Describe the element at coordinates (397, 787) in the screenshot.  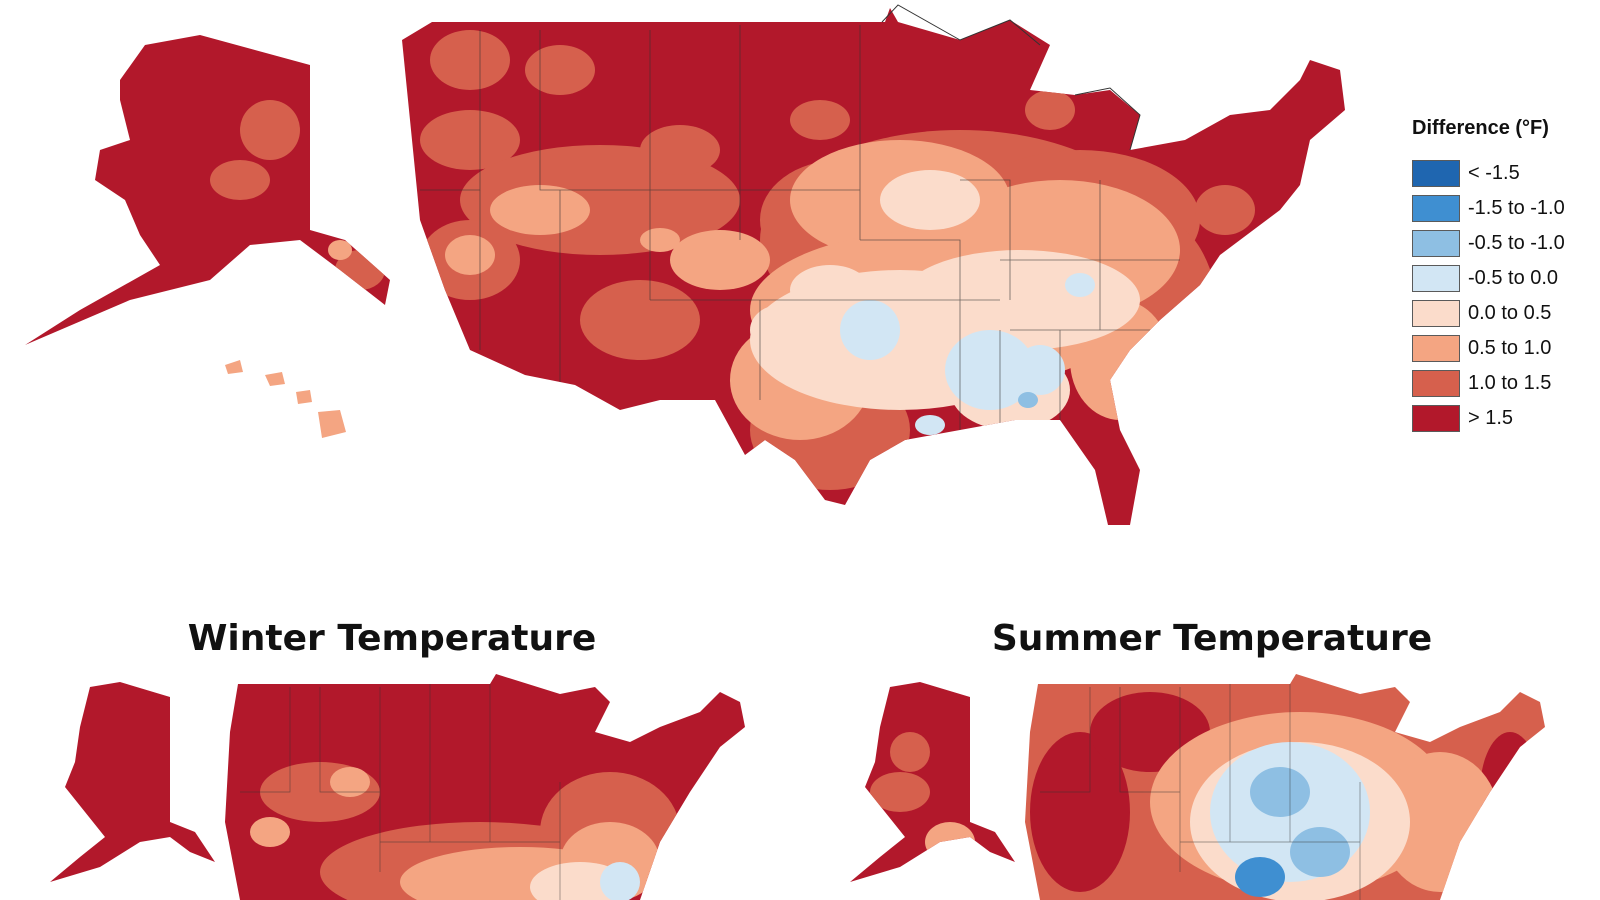
I see `winter-temperature-map` at that location.